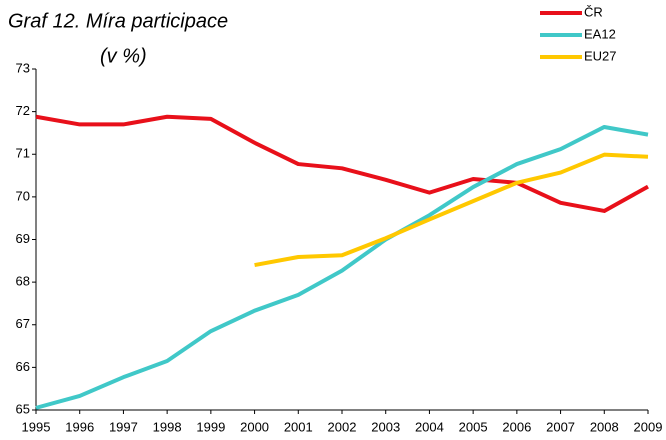  I want to click on x-tick-label: 2009, so click(648, 426).